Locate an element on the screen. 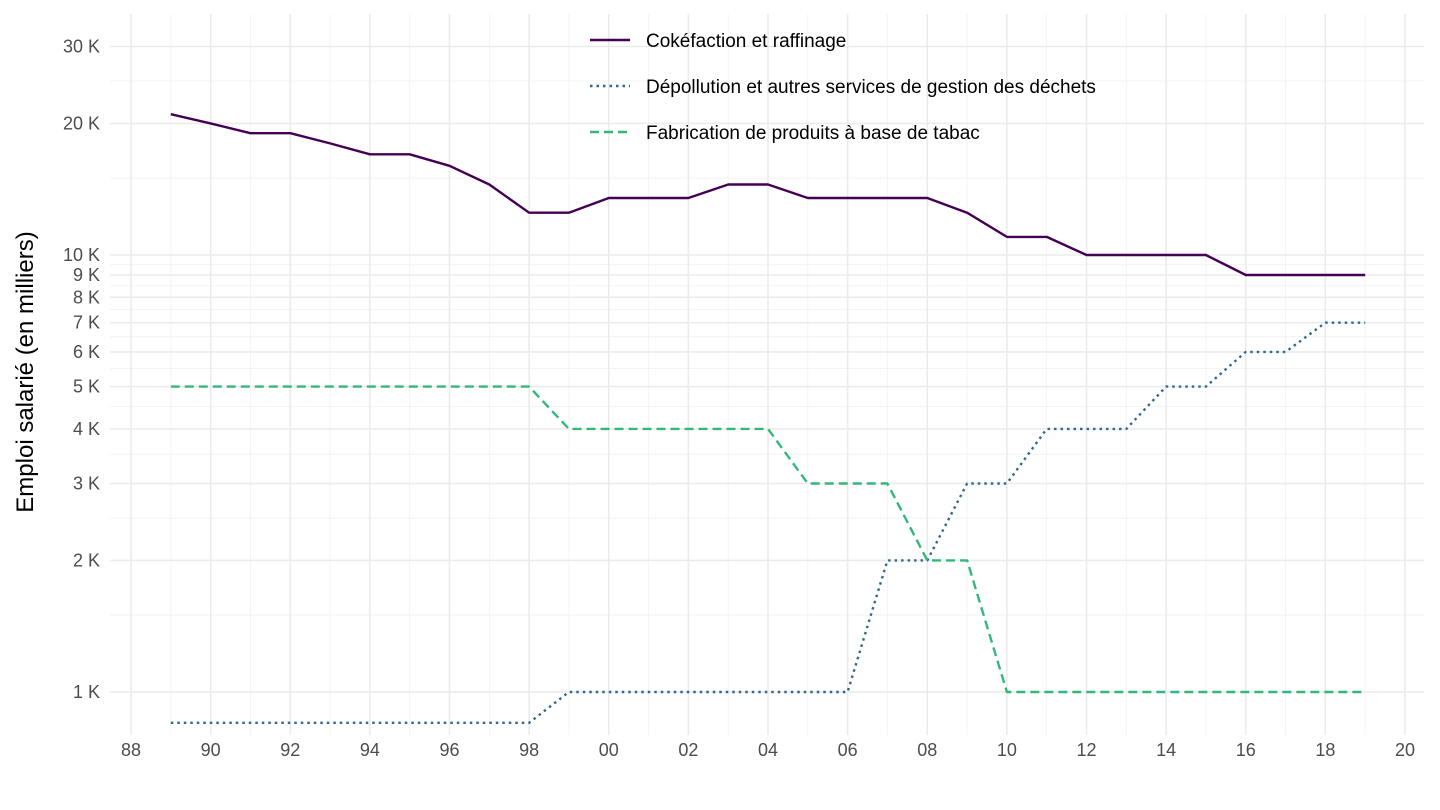 The image size is (1440, 810). x-tick-label: 18 is located at coordinates (1325, 750).